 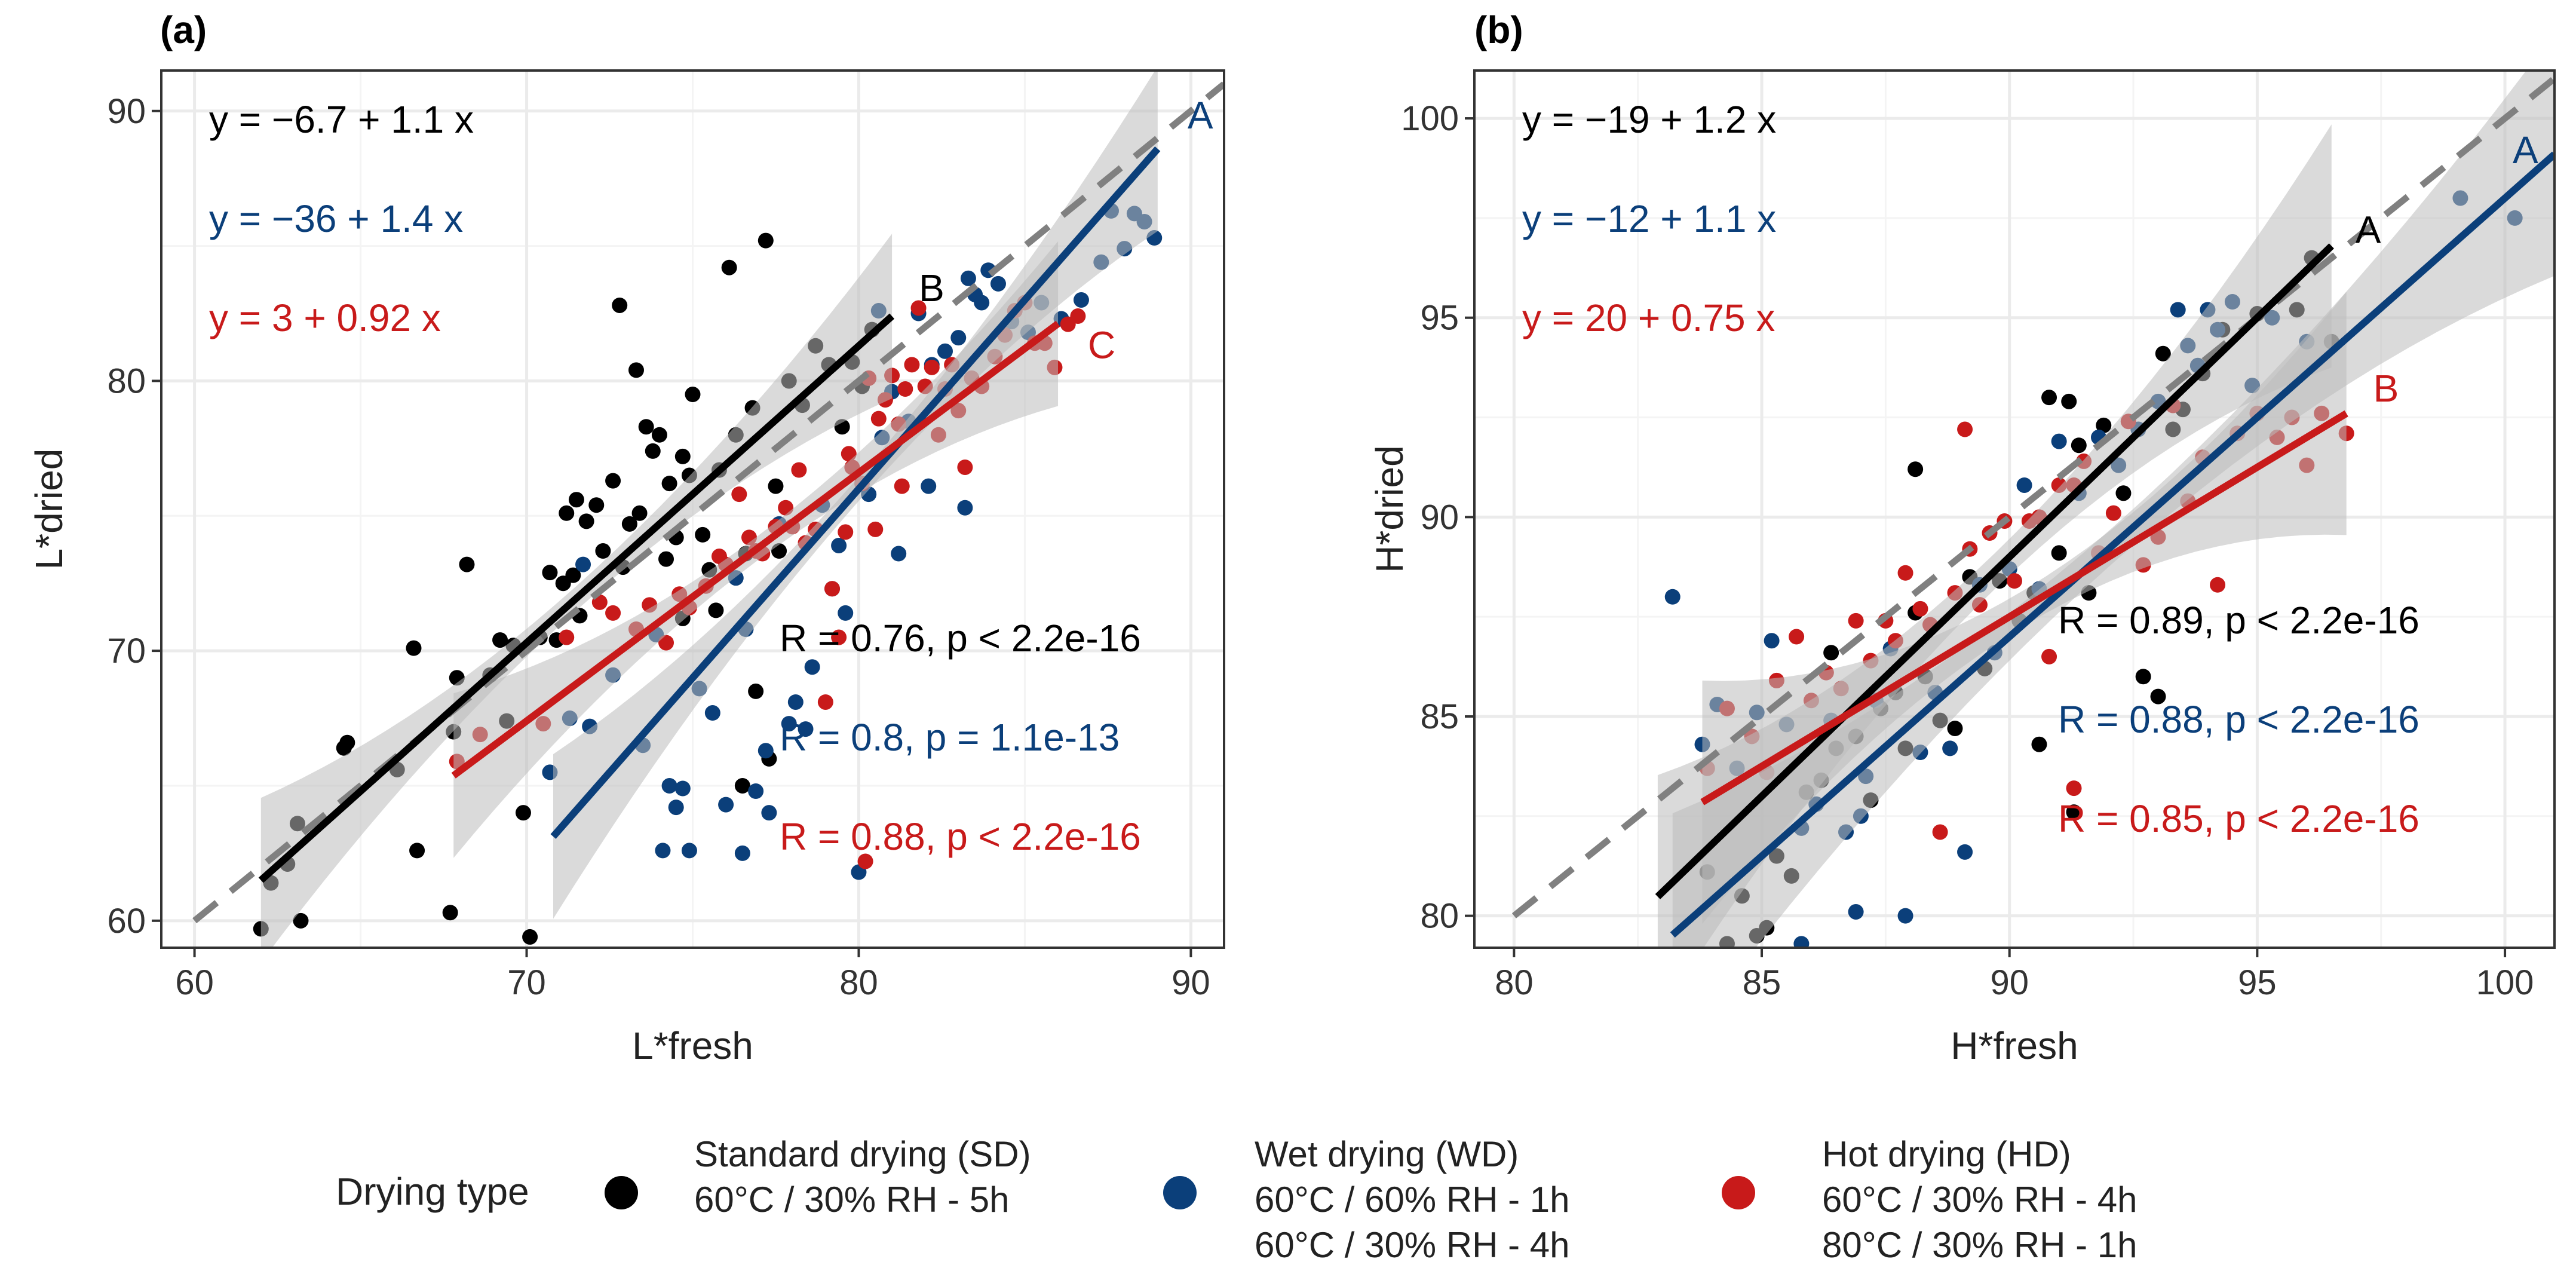 I want to click on y-tick-label: 100, so click(x=1430, y=119).